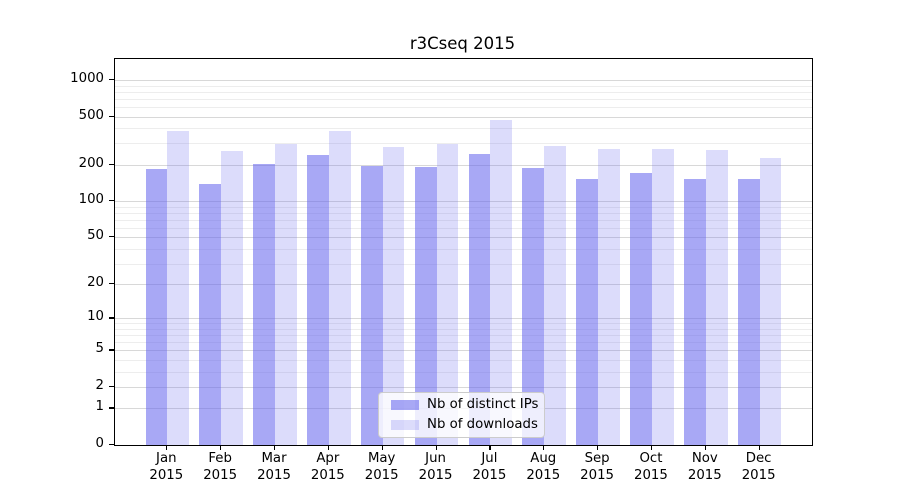  I want to click on x-tick-label: Jul 2015, so click(489, 467).